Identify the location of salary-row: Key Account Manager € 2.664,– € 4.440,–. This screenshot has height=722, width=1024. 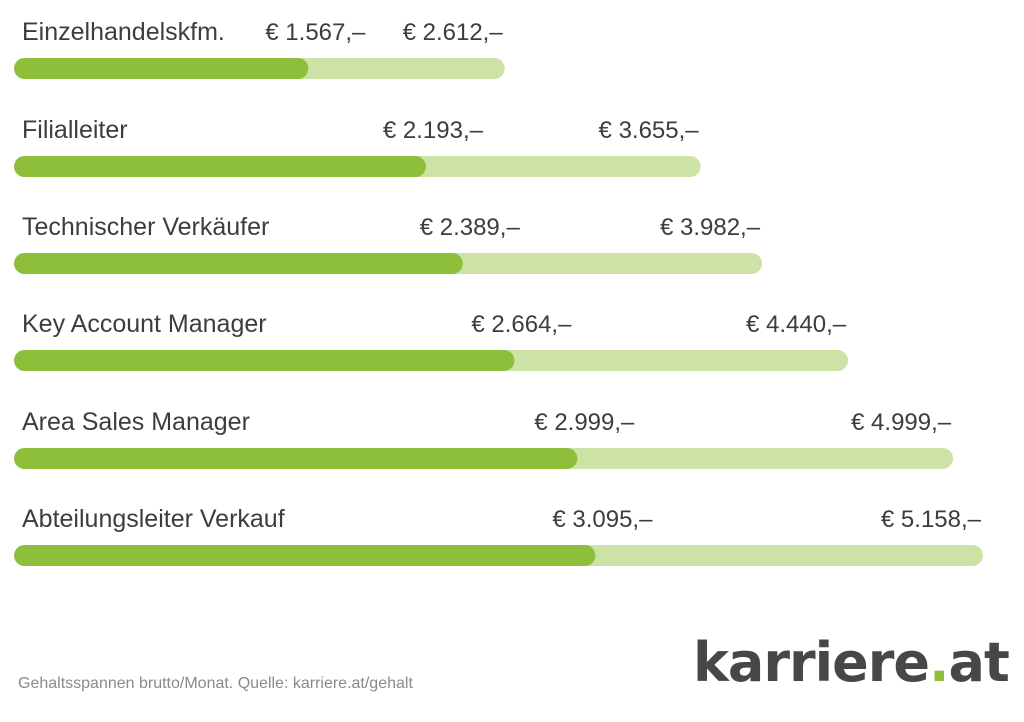
(431, 340).